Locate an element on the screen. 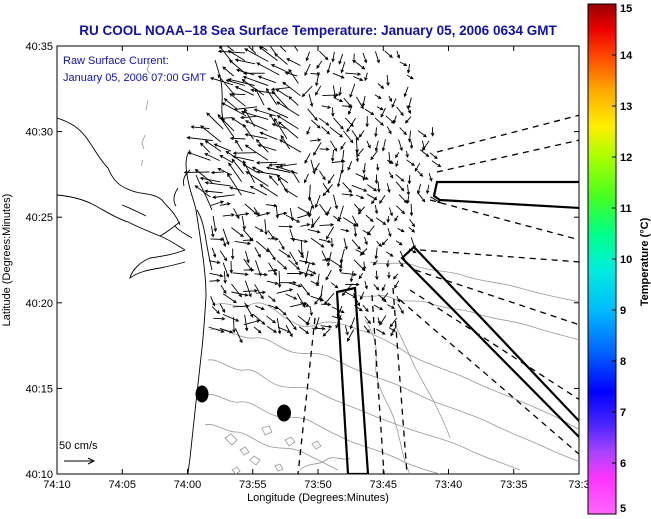  x-tick-label: 73:45 is located at coordinates (383, 485).